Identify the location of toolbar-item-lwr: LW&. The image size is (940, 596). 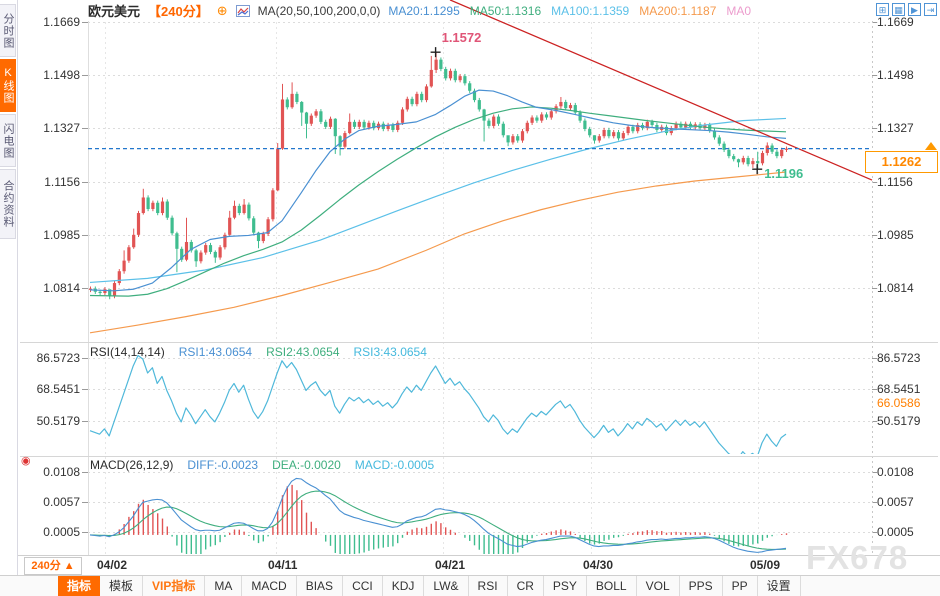
(446, 586).